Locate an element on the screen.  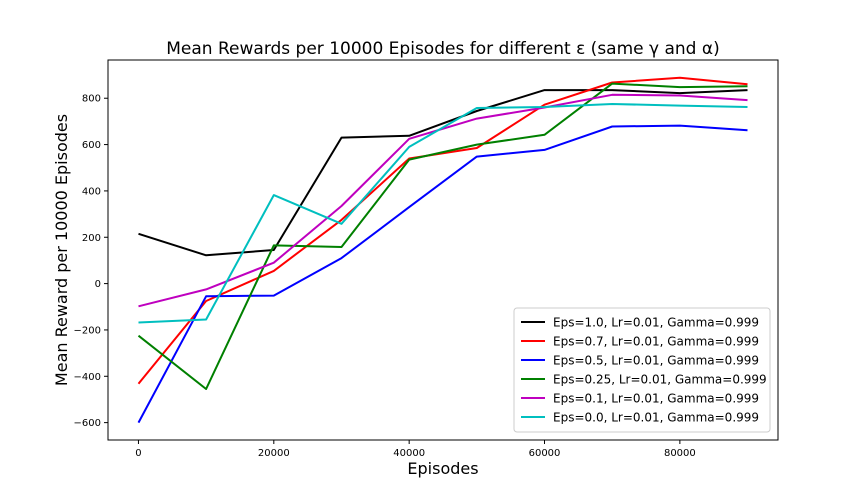
x-tick-label-1: 20000 is located at coordinates (274, 453).